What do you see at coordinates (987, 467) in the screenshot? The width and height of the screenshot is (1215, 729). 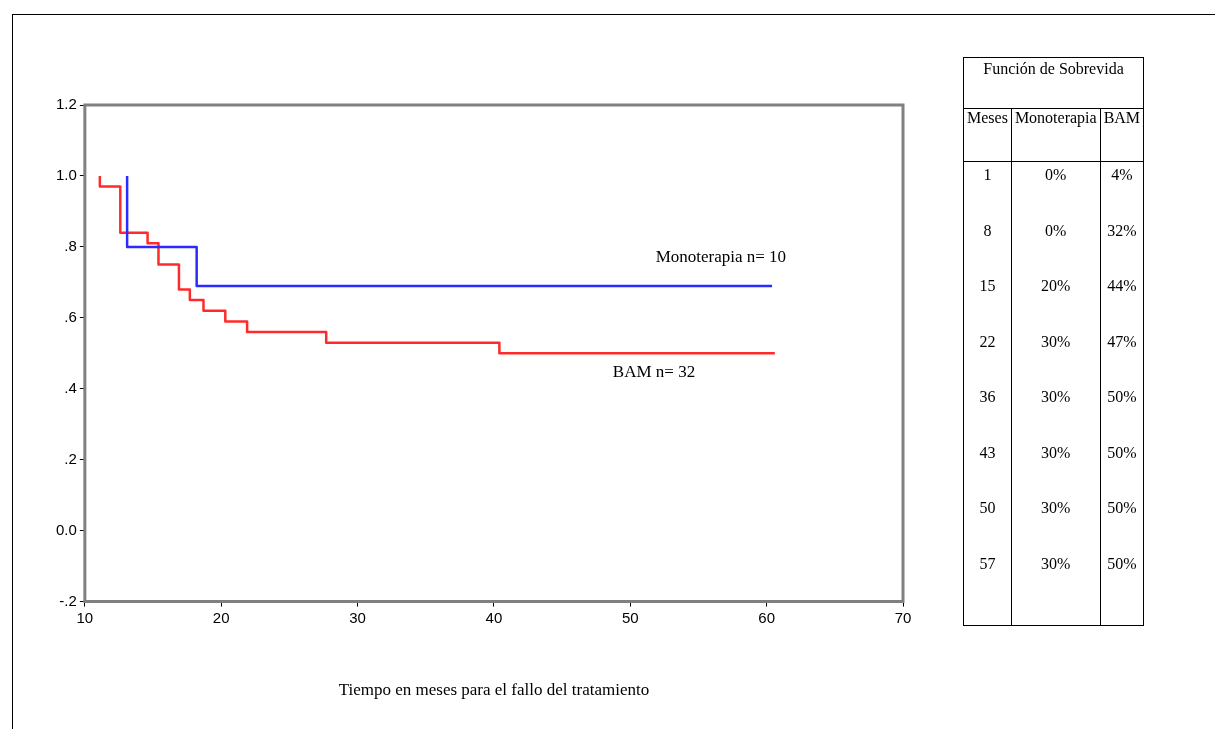 I see `category-label: 43` at bounding box center [987, 467].